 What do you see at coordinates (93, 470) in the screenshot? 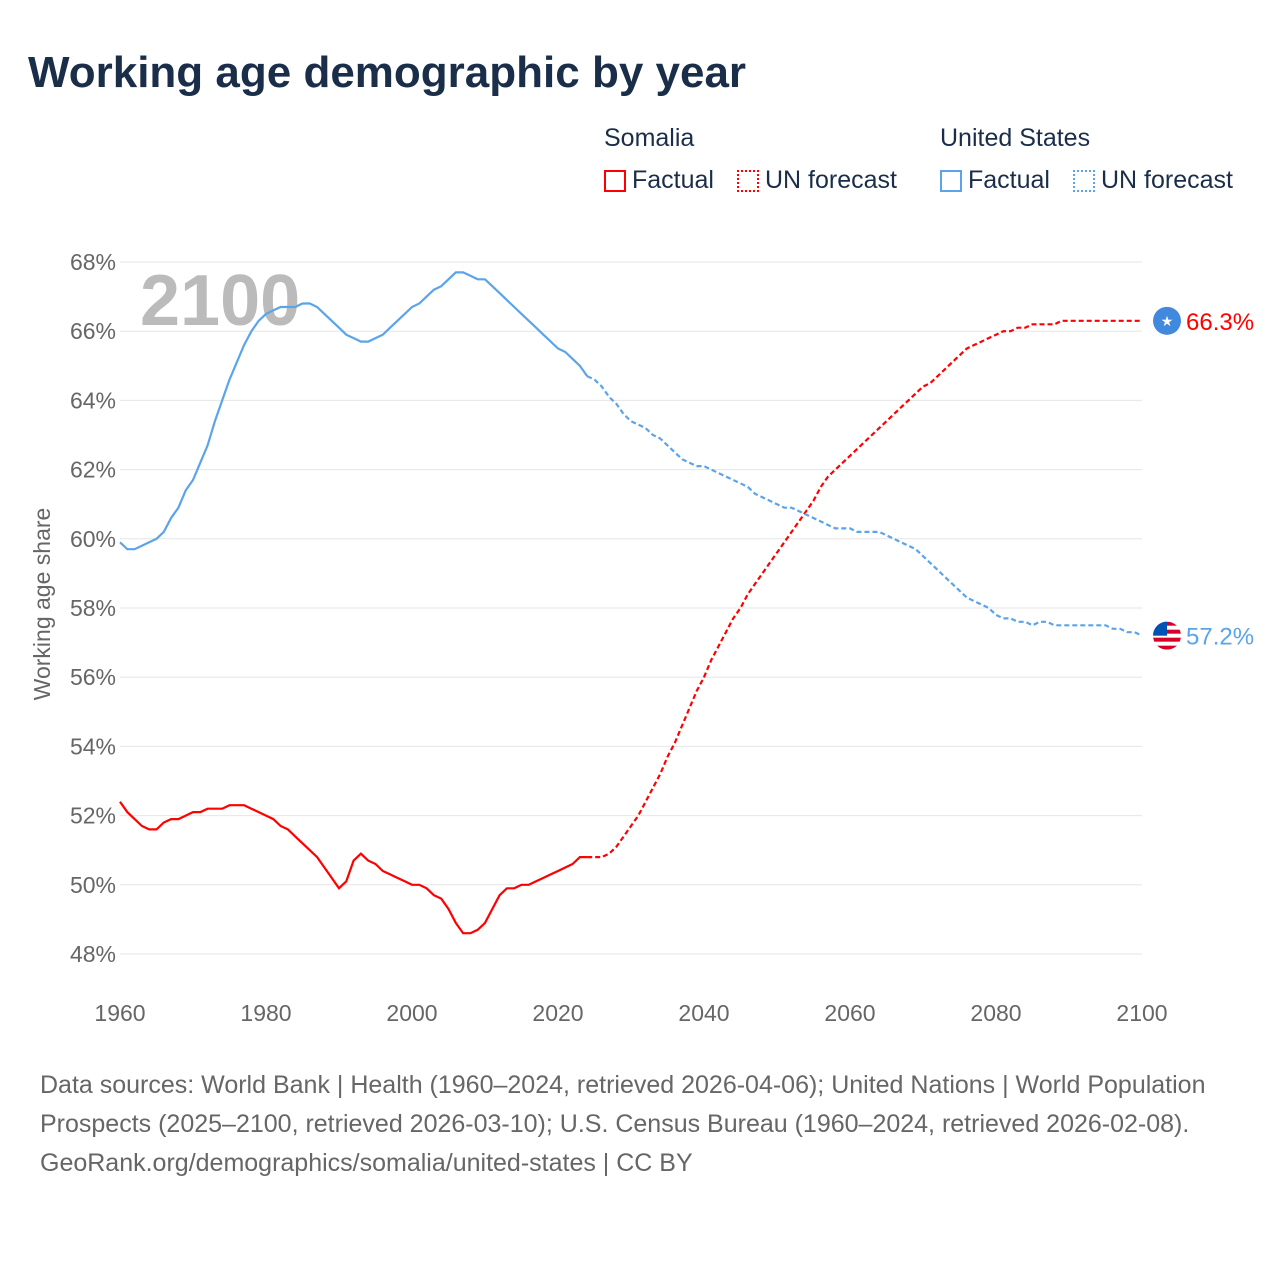
I see `y-tick-label: 62%` at bounding box center [93, 470].